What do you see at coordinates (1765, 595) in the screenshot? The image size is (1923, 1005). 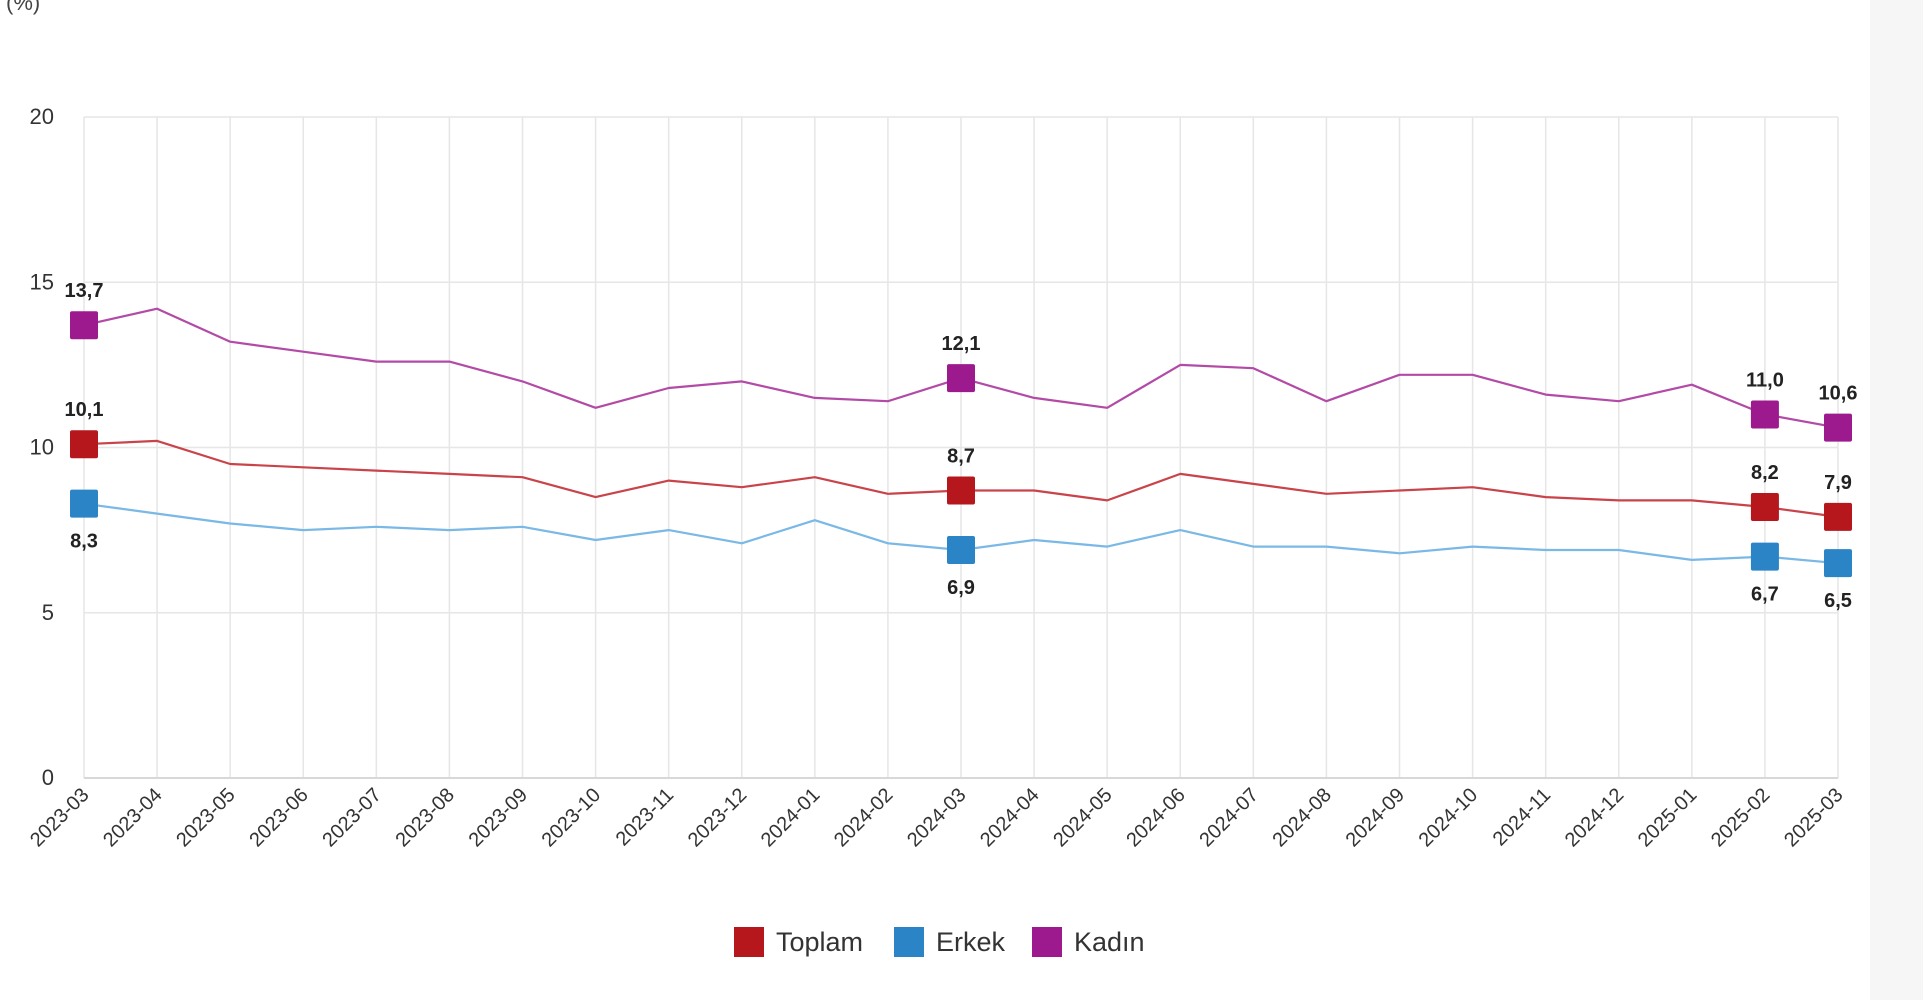 I see `data-label: 6,7` at bounding box center [1765, 595].